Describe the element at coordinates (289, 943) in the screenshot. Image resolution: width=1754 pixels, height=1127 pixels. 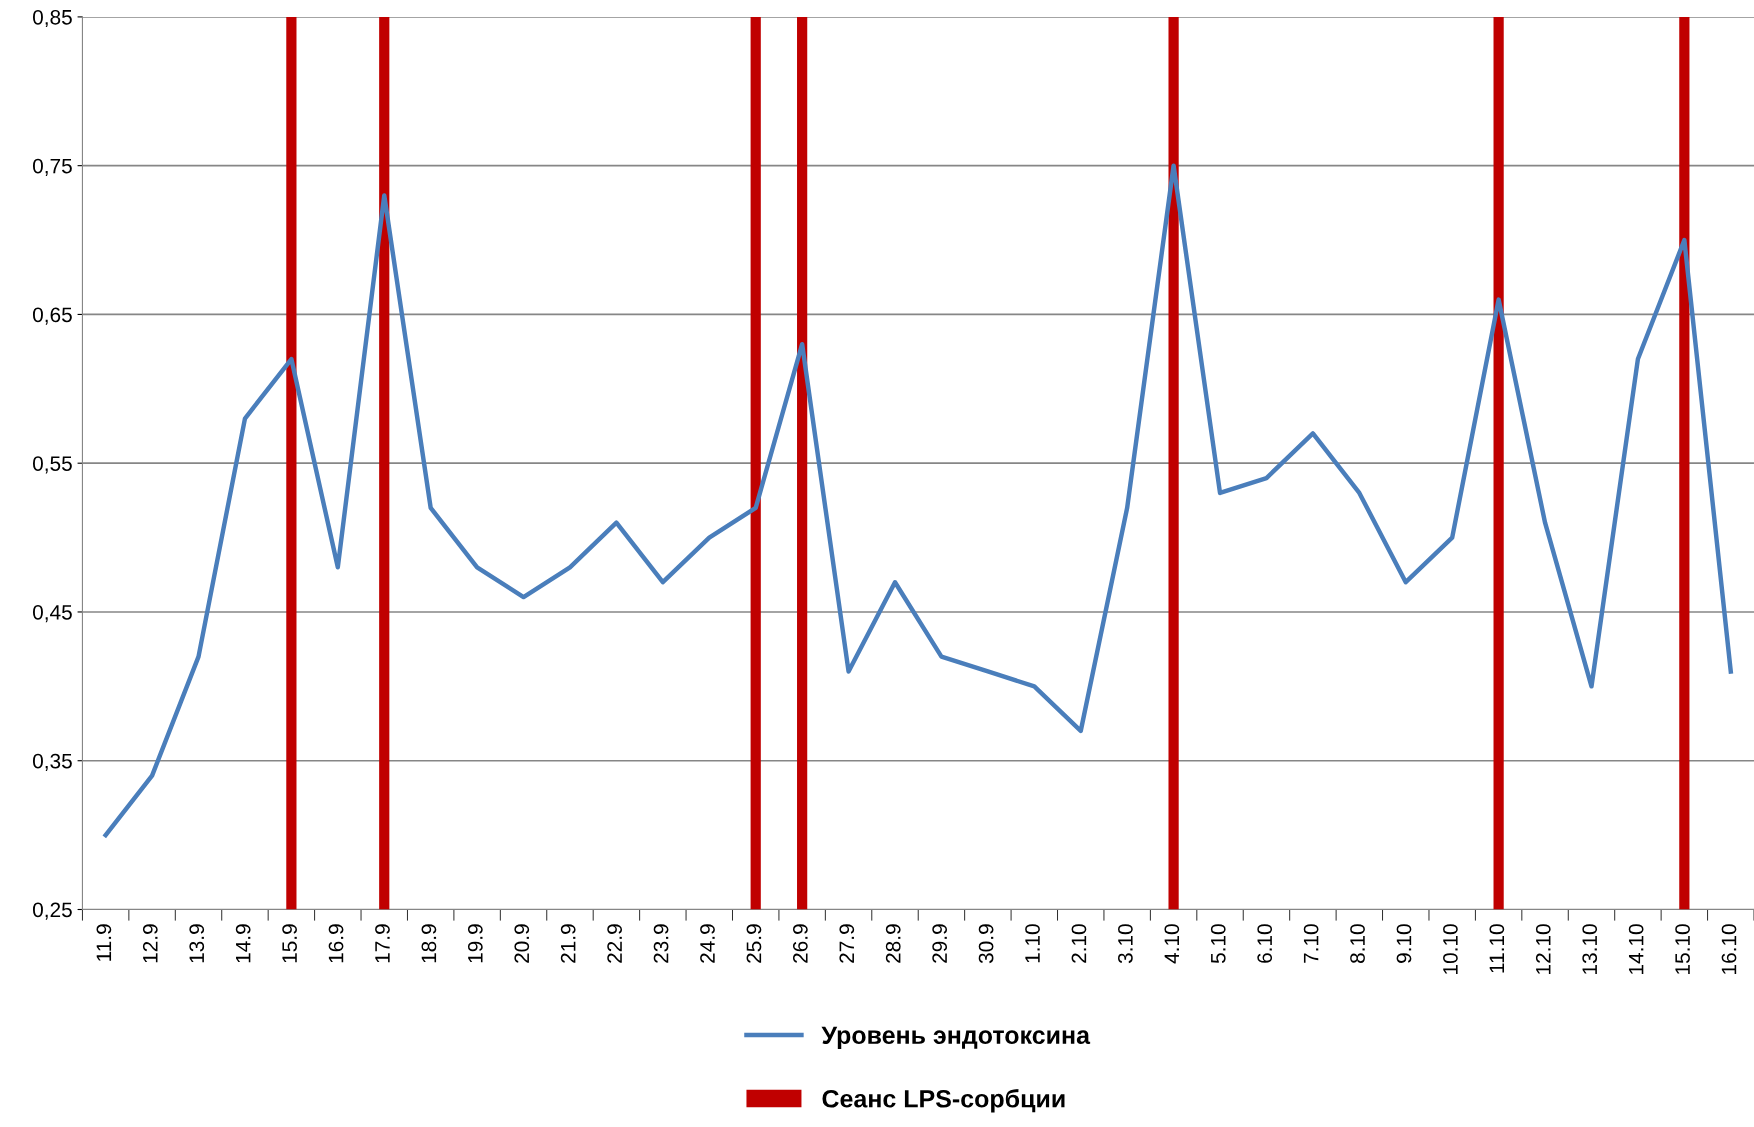
I see `x-tick-label: 15.9` at that location.